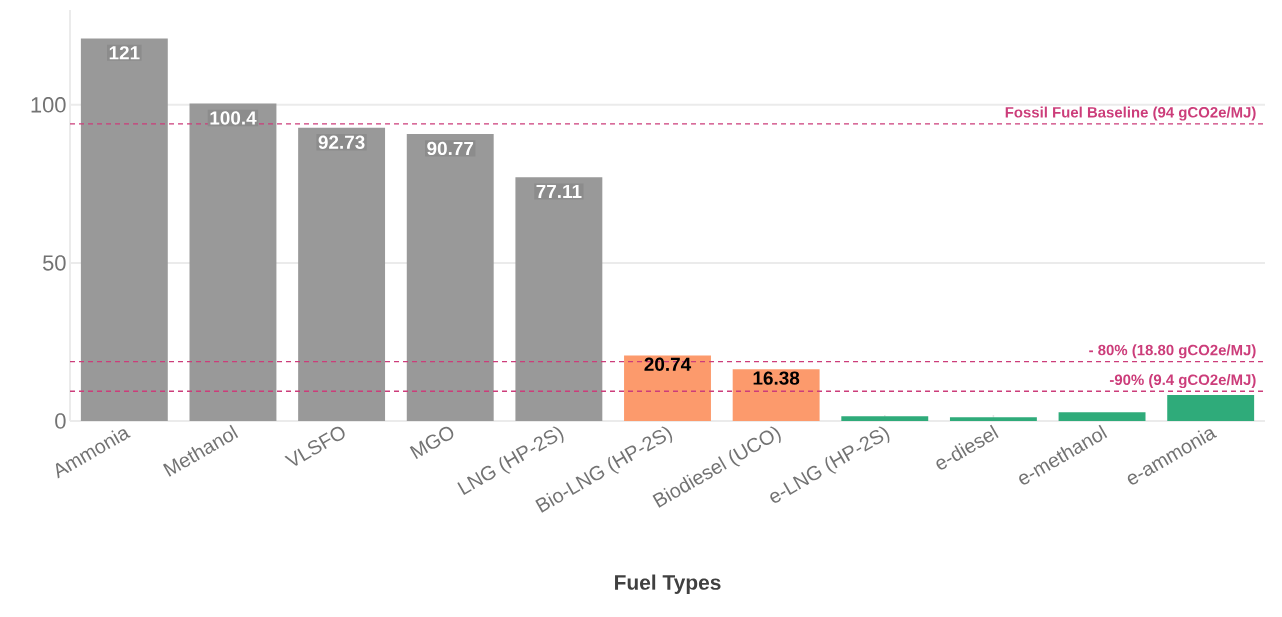  What do you see at coordinates (233, 118) in the screenshot?
I see `data-label: 100.4` at bounding box center [233, 118].